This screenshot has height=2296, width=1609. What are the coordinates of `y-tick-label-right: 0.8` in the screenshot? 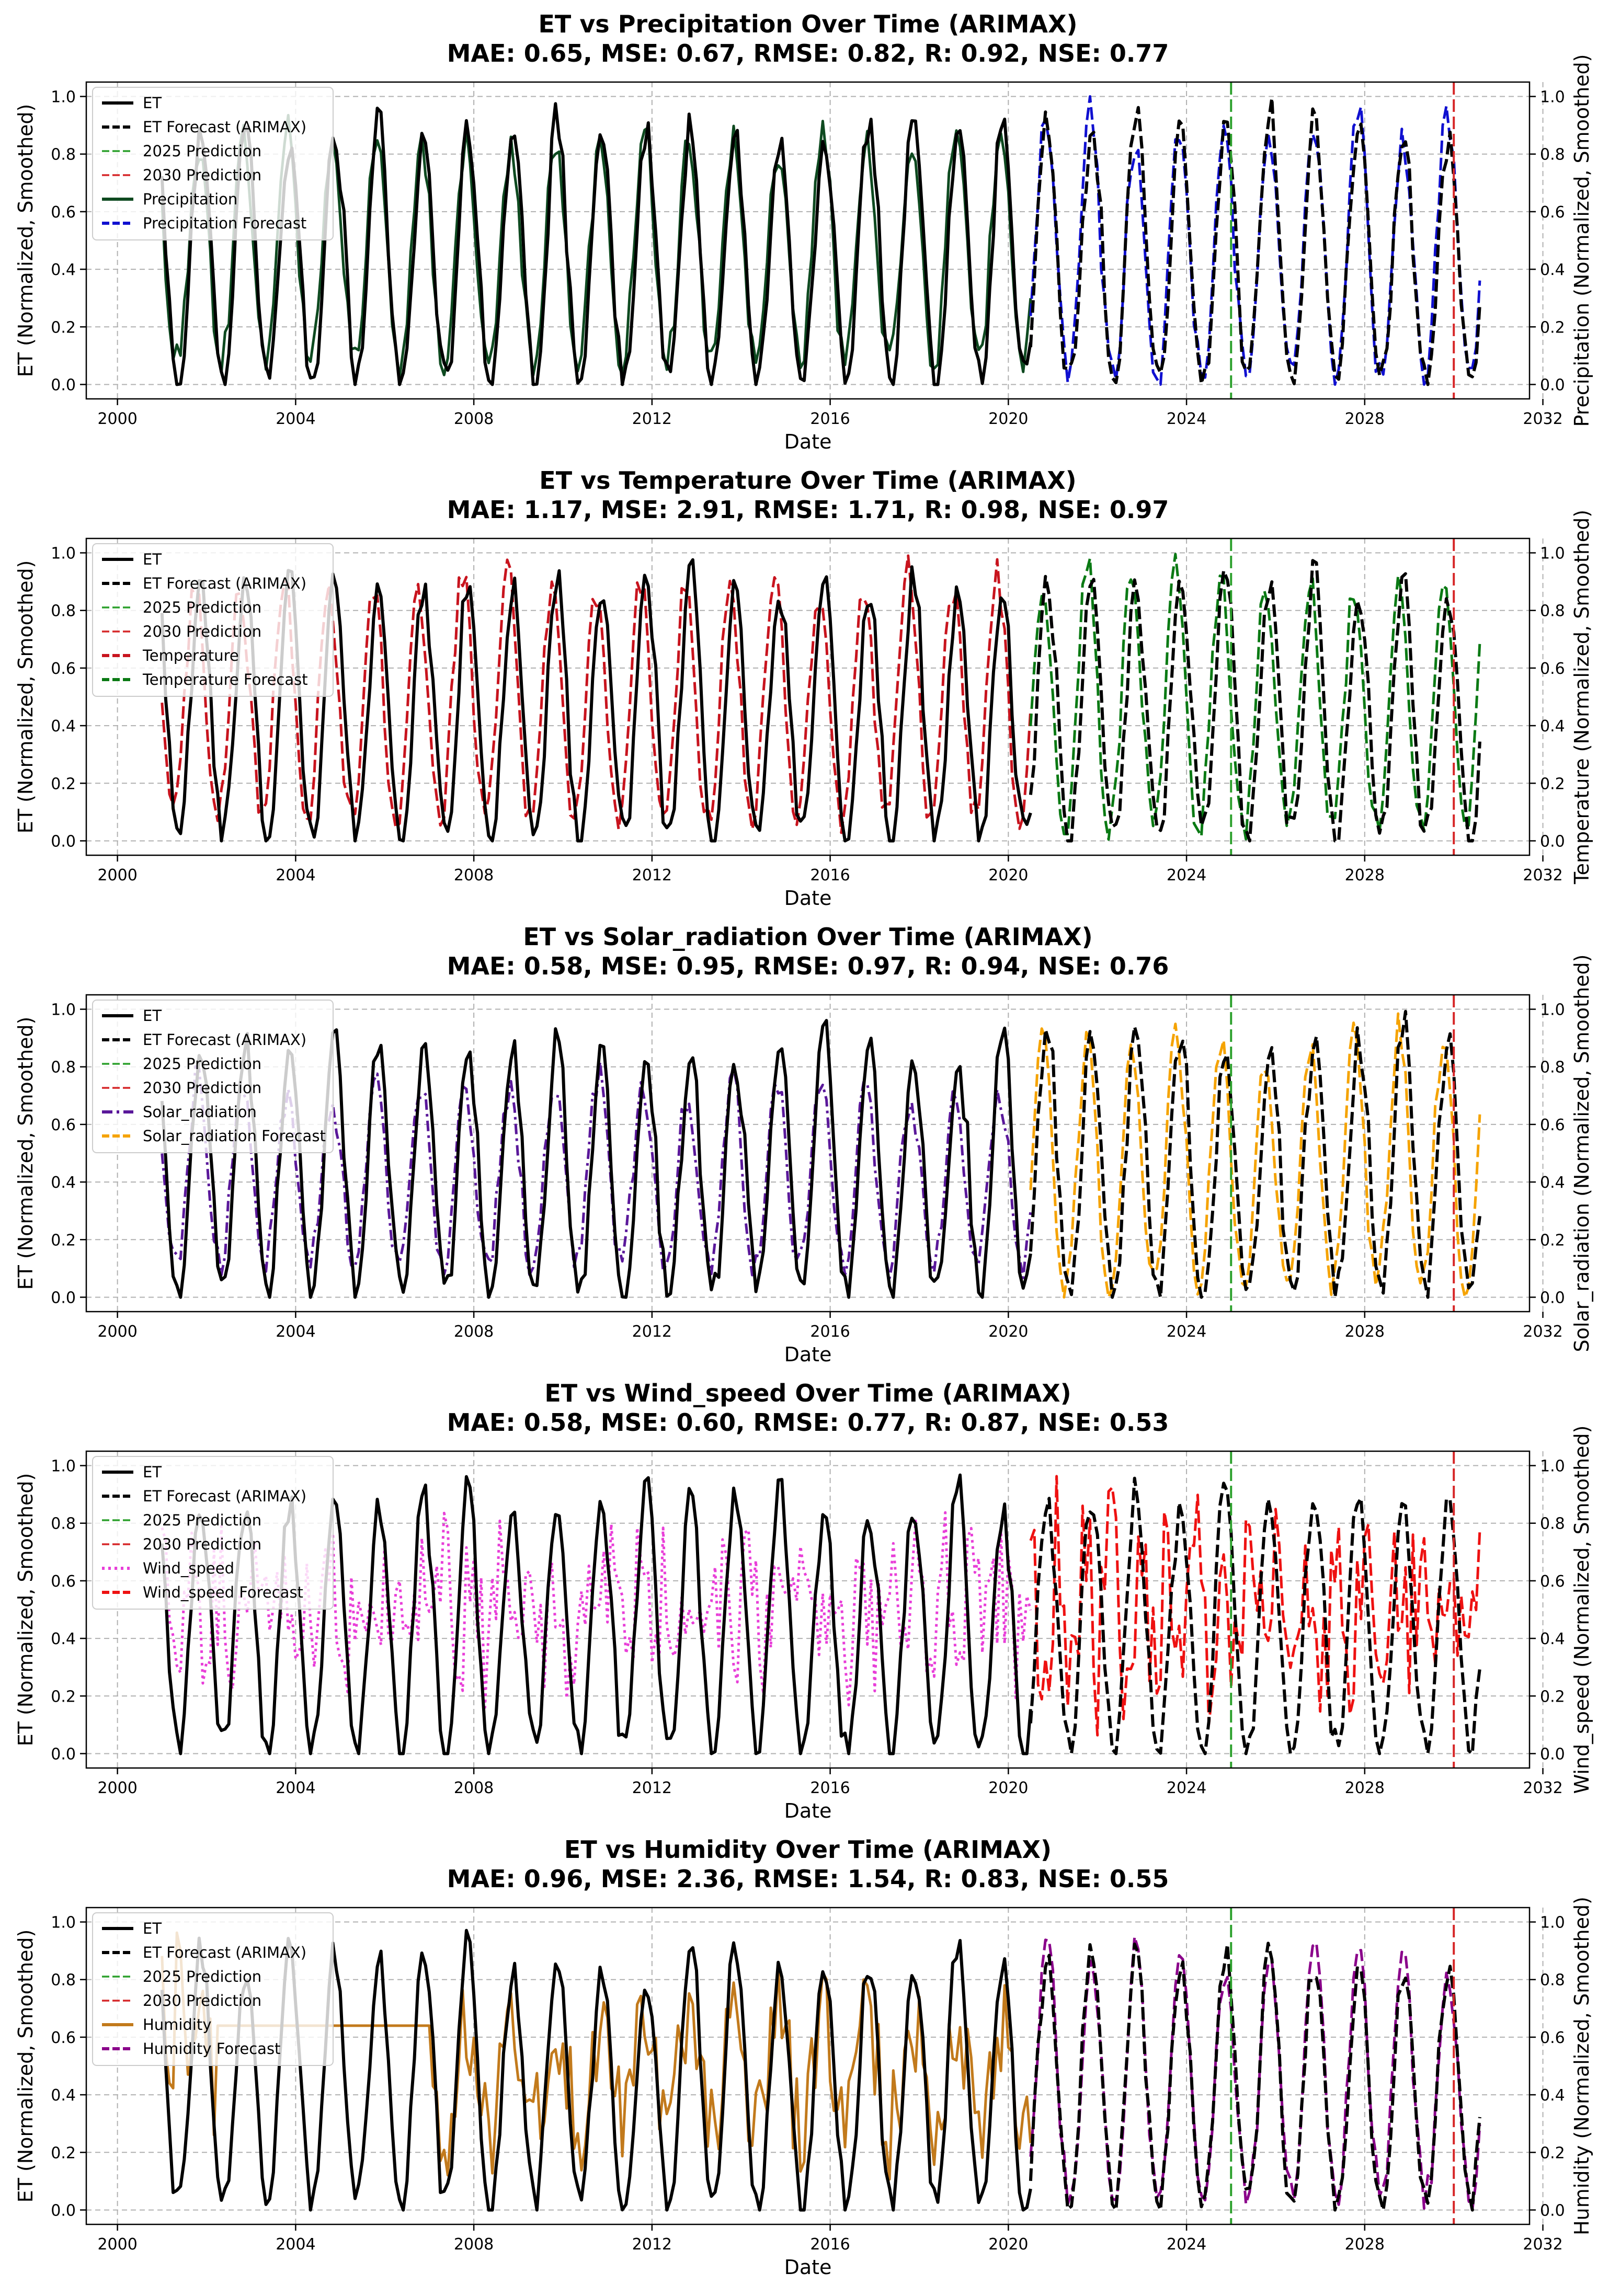 It's located at (1552, 1068).